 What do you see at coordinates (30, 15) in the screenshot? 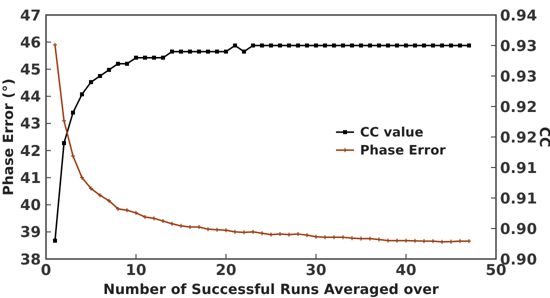
I see `y-tick-label: 47` at bounding box center [30, 15].